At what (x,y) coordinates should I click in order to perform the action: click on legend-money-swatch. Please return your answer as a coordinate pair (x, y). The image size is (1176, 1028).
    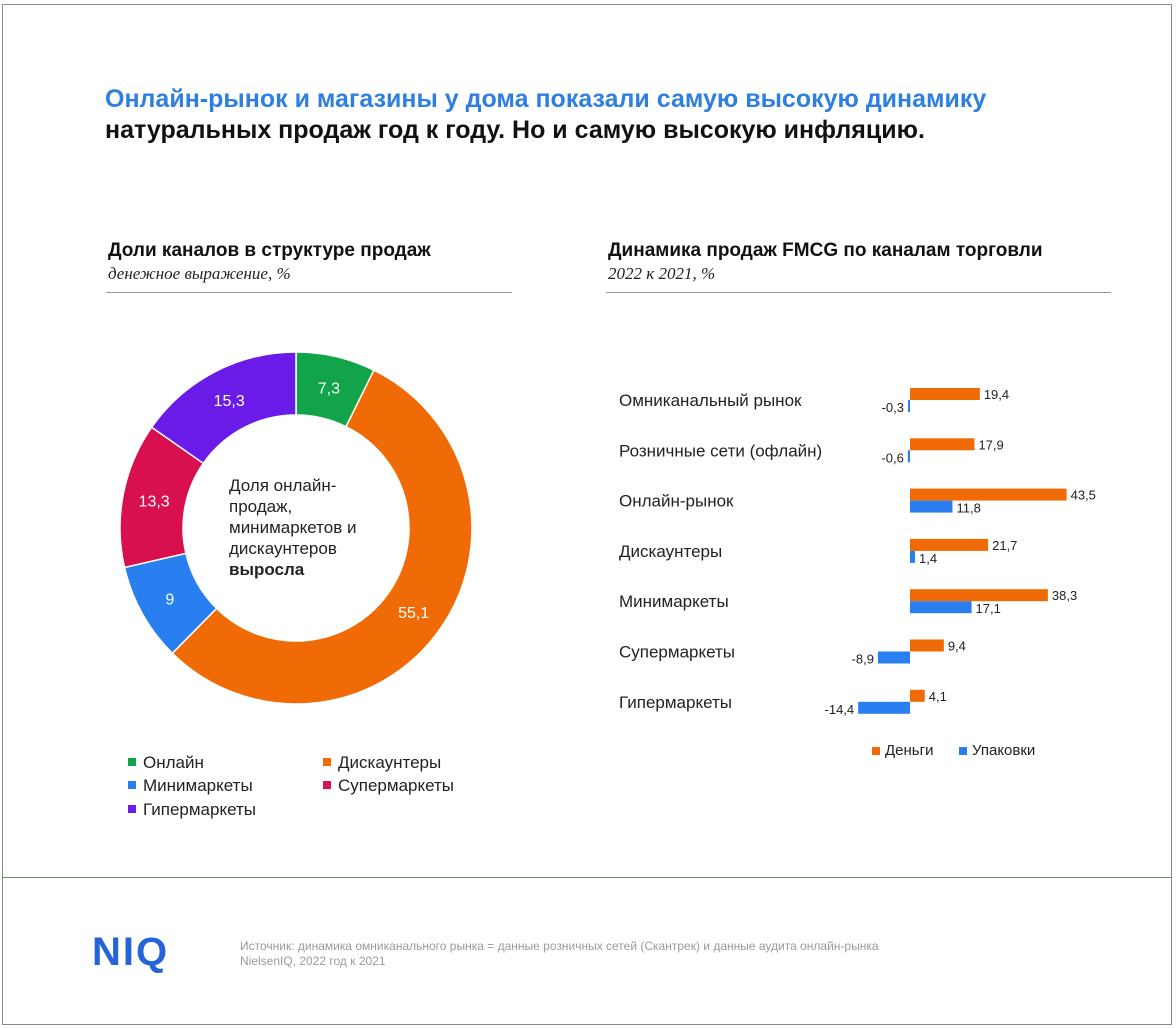
    Looking at the image, I should click on (876, 751).